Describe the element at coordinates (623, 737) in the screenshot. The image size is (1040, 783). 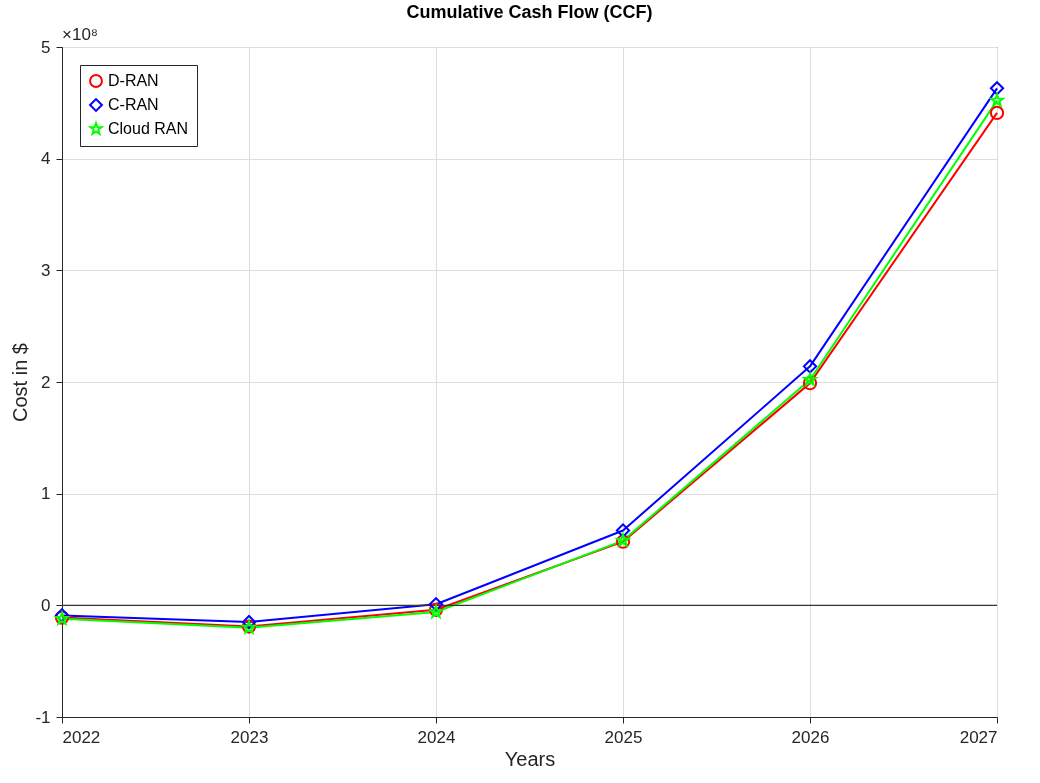
I see `x-tick-label: 2025` at that location.